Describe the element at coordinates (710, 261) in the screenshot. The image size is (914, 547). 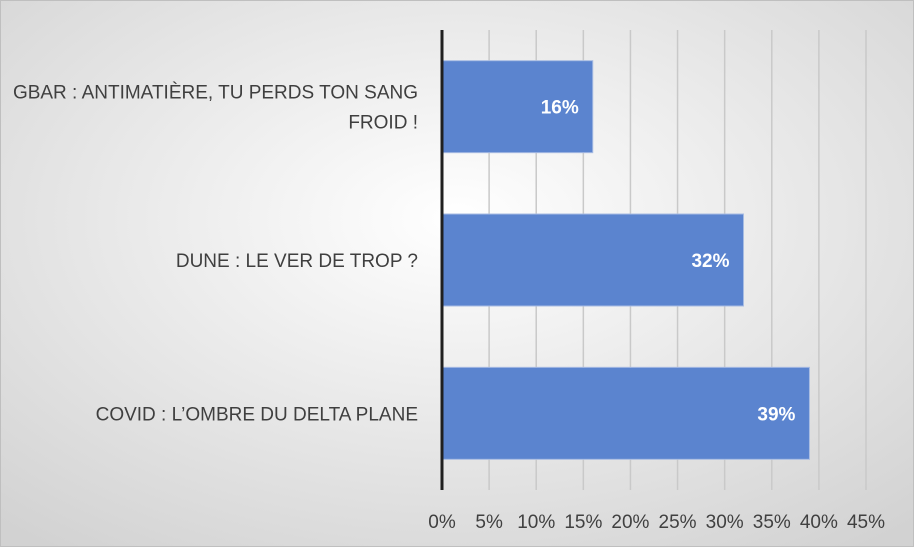
I see `data-label: 32%` at that location.